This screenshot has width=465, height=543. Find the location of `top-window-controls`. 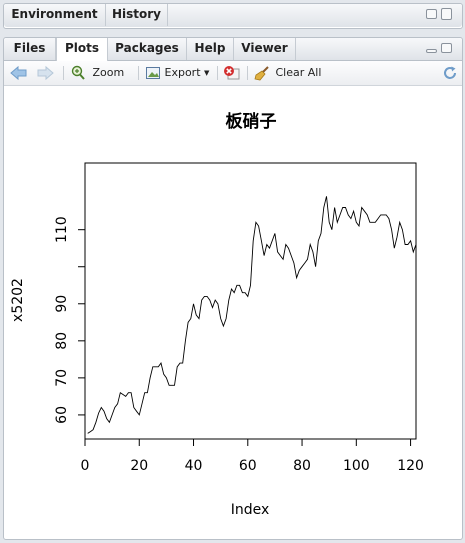

top-window-controls is located at coordinates (441, 15).